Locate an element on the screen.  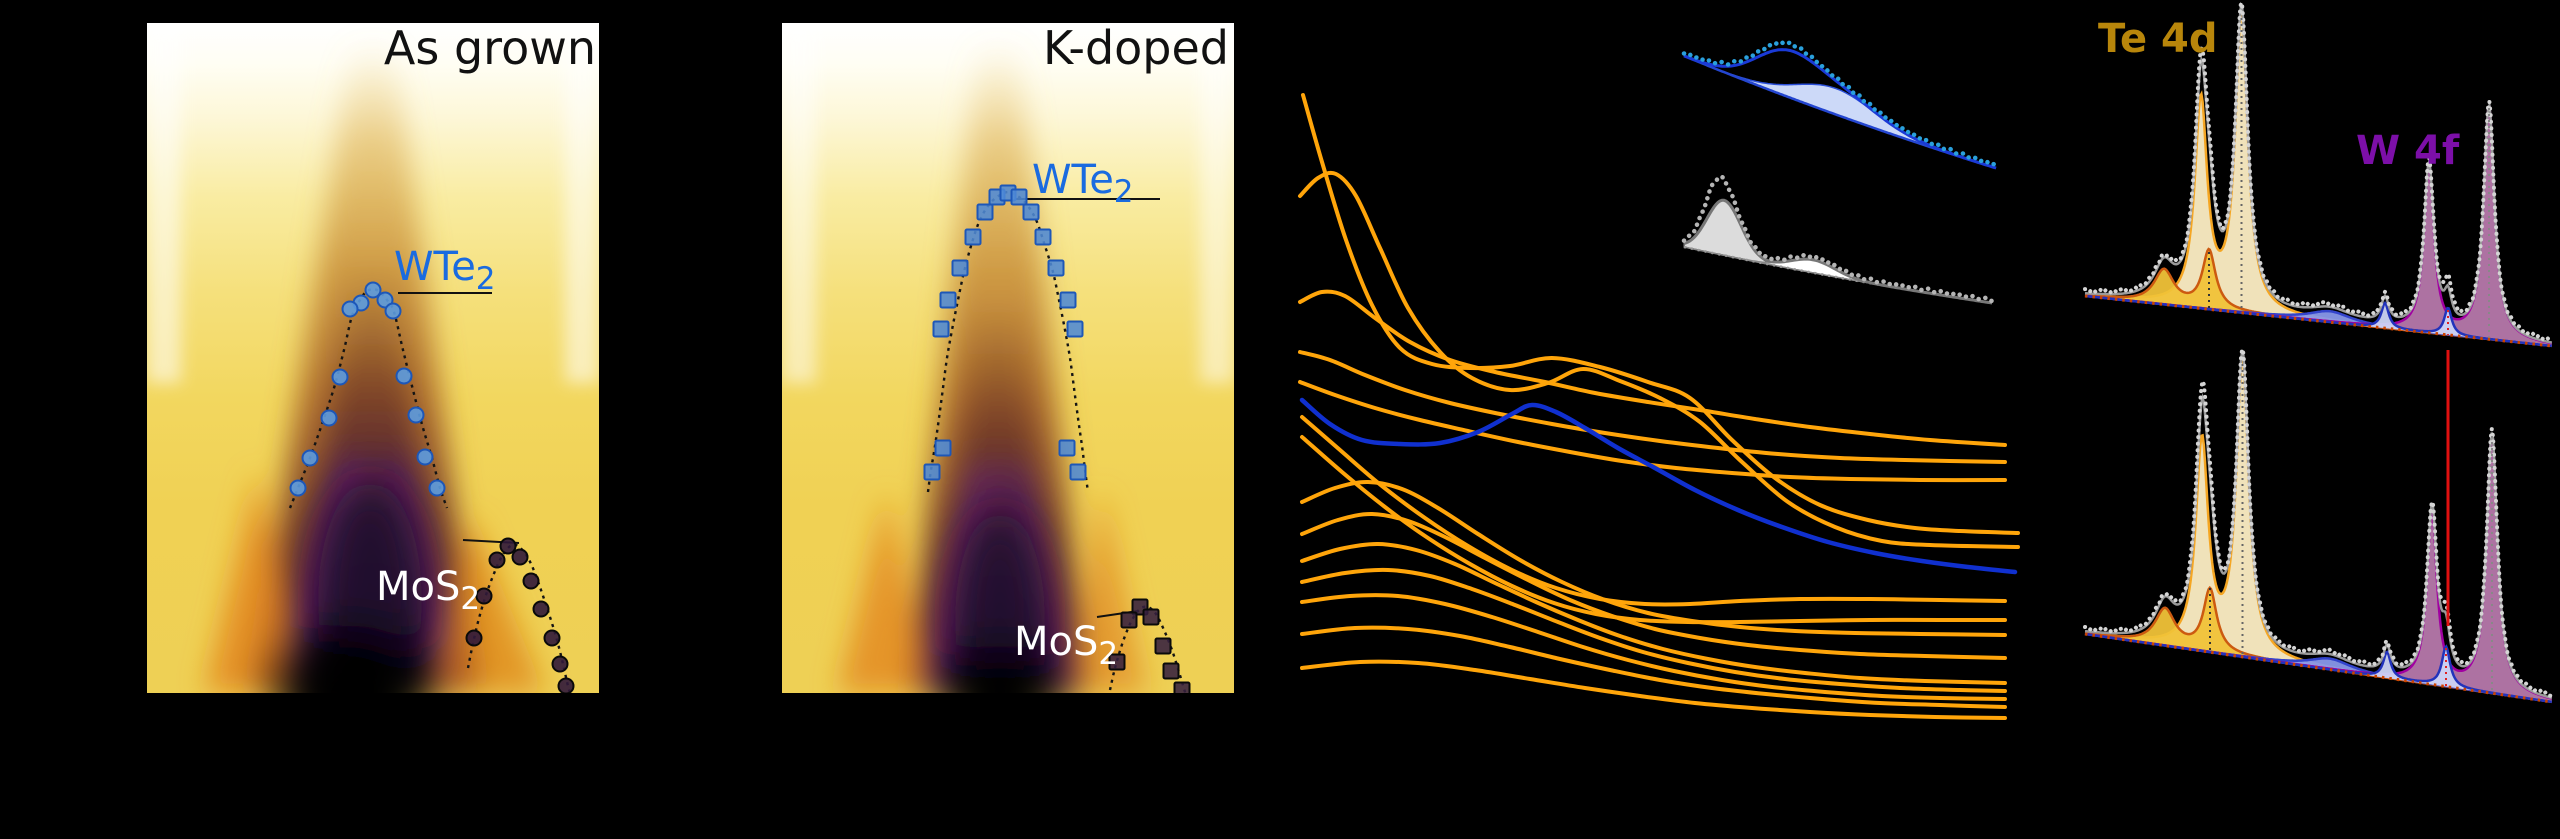
panel-a-overlays is located at coordinates (431, 487).